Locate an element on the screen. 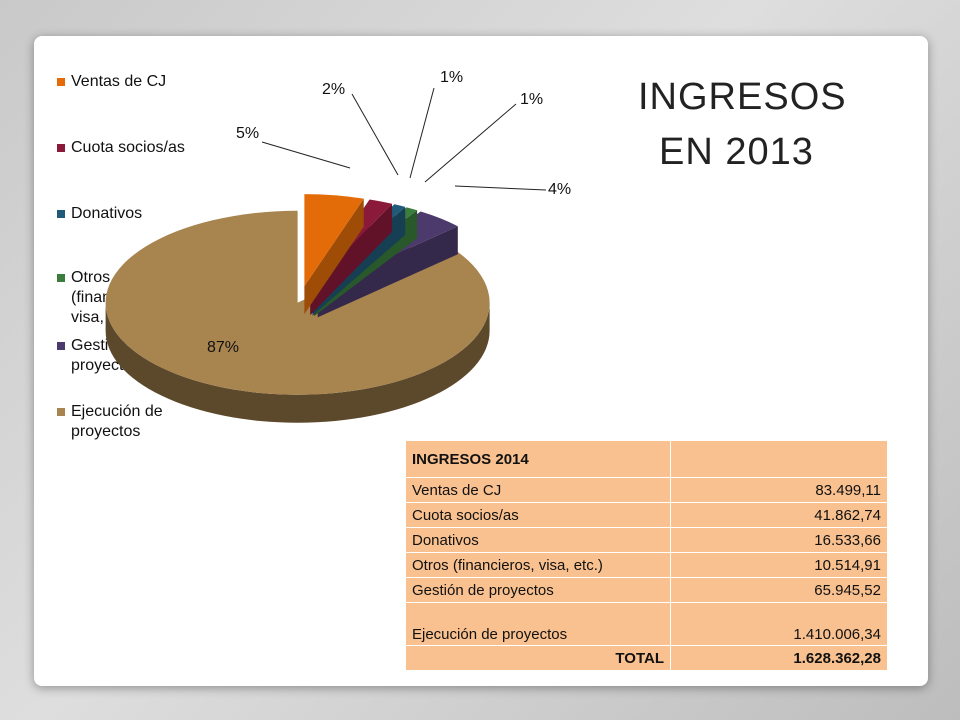 Image resolution: width=960 pixels, height=720 pixels. row-value: 83.499,11 is located at coordinates (779, 490).